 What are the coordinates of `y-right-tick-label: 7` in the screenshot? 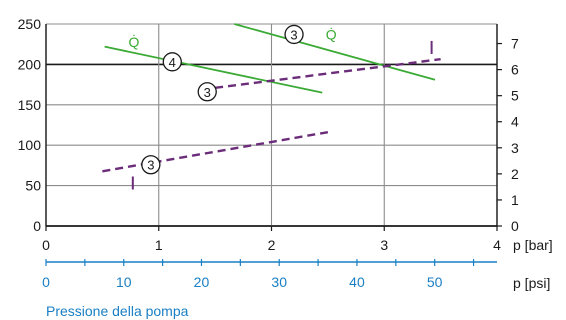 It's located at (515, 44).